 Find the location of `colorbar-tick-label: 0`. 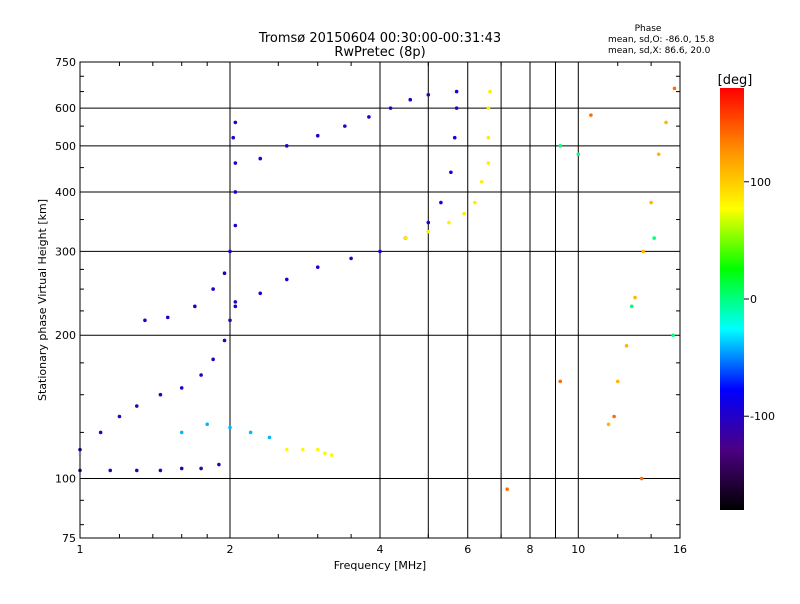

colorbar-tick-label: 0 is located at coordinates (753, 299).